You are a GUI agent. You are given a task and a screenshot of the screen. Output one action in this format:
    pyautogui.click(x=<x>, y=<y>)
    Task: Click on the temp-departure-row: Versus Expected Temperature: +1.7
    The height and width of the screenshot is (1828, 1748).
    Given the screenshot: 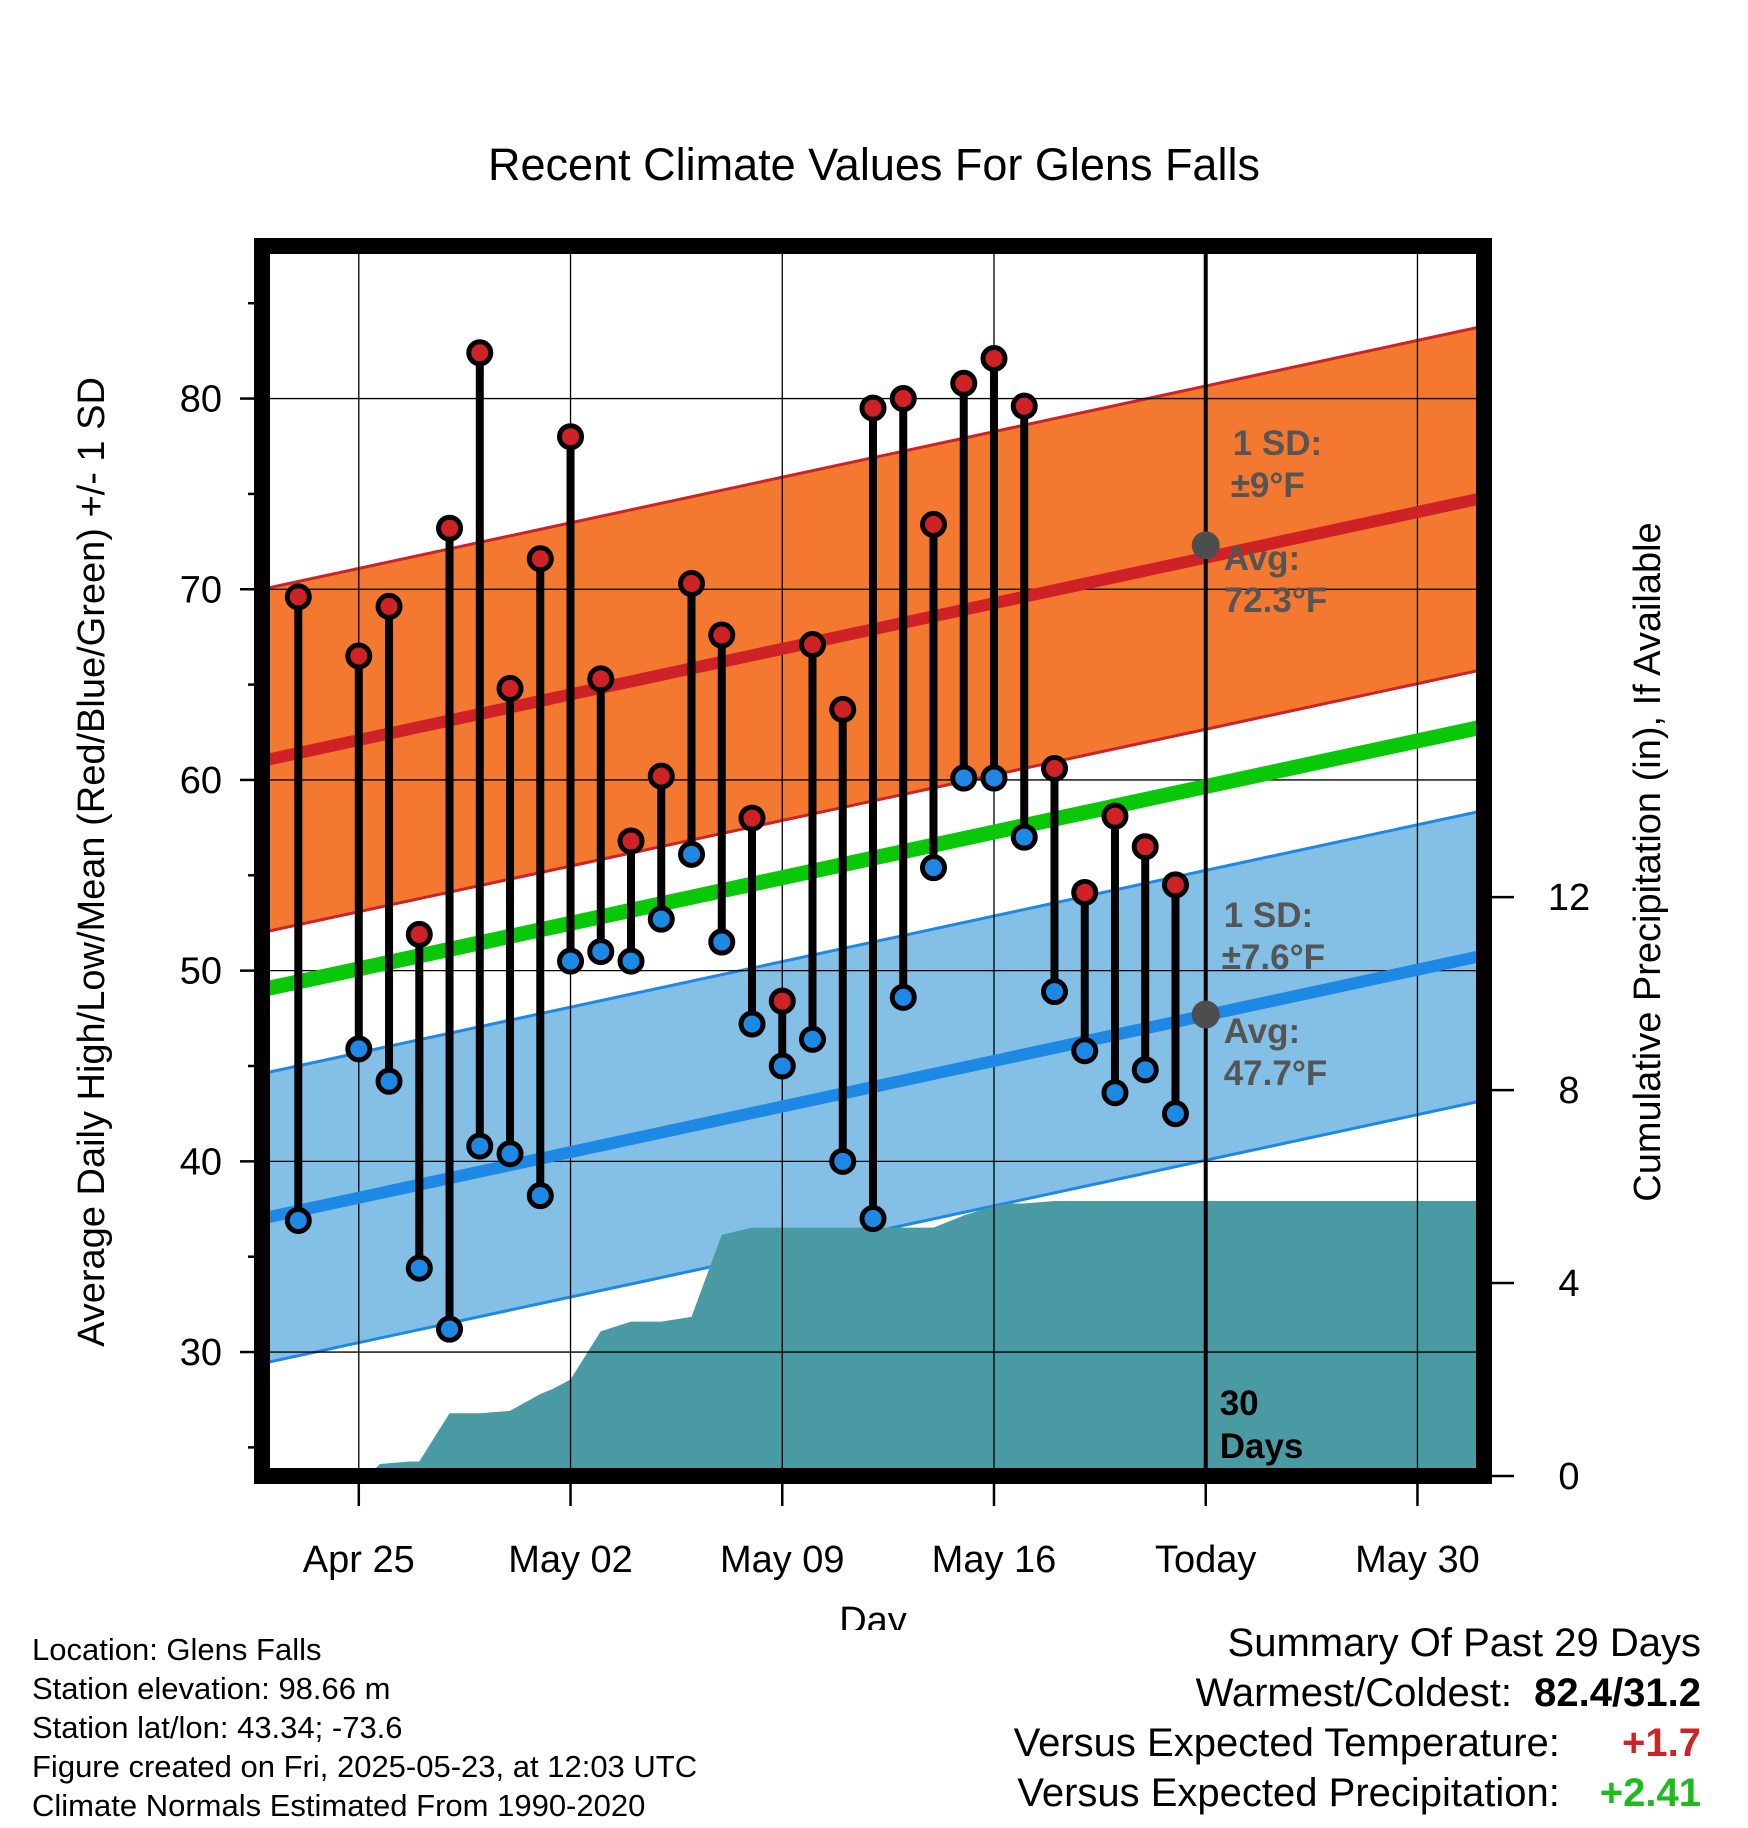 What is the action you would take?
    pyautogui.click(x=1357, y=1743)
    